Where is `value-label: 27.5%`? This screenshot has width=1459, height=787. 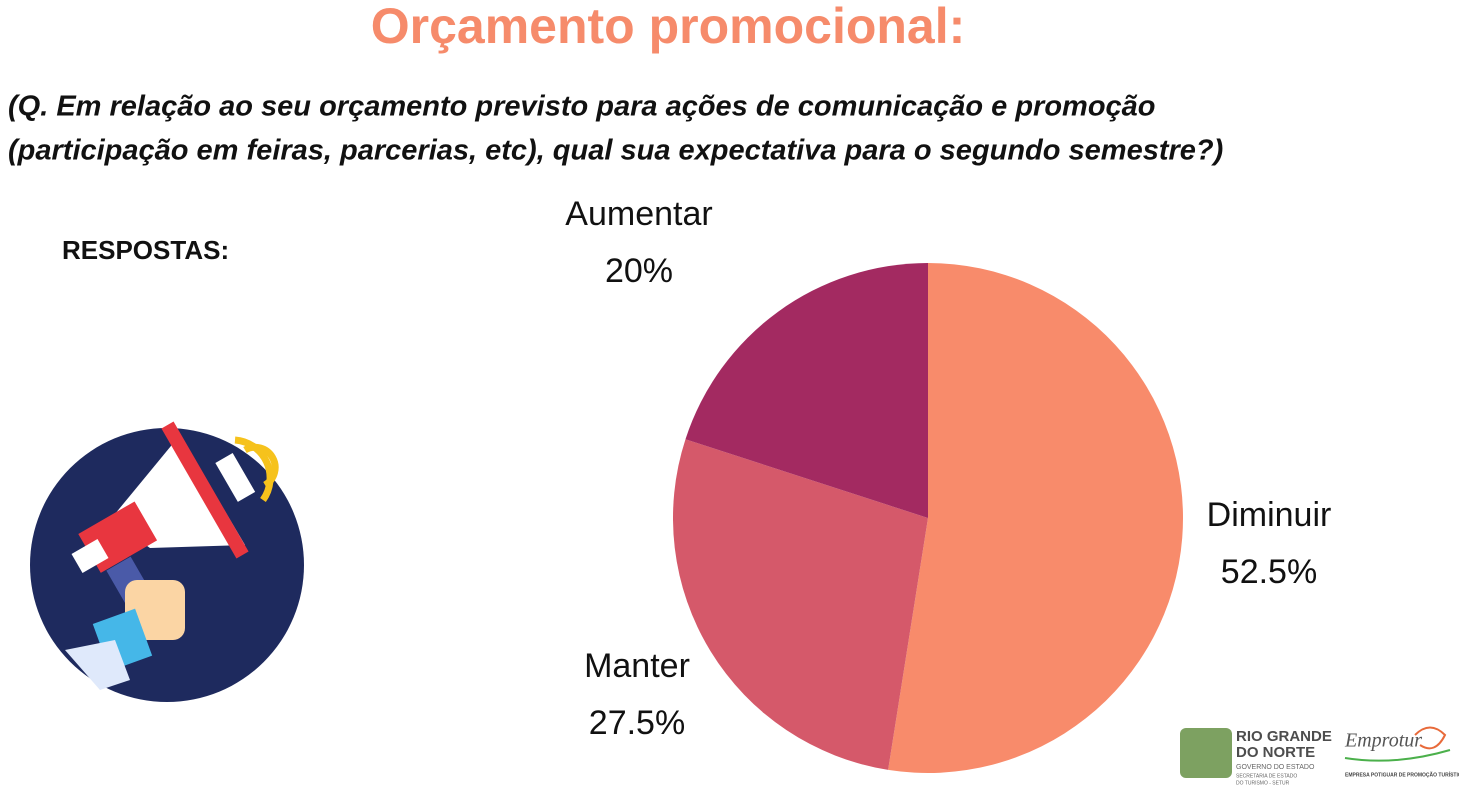
value-label: 27.5% is located at coordinates (637, 723).